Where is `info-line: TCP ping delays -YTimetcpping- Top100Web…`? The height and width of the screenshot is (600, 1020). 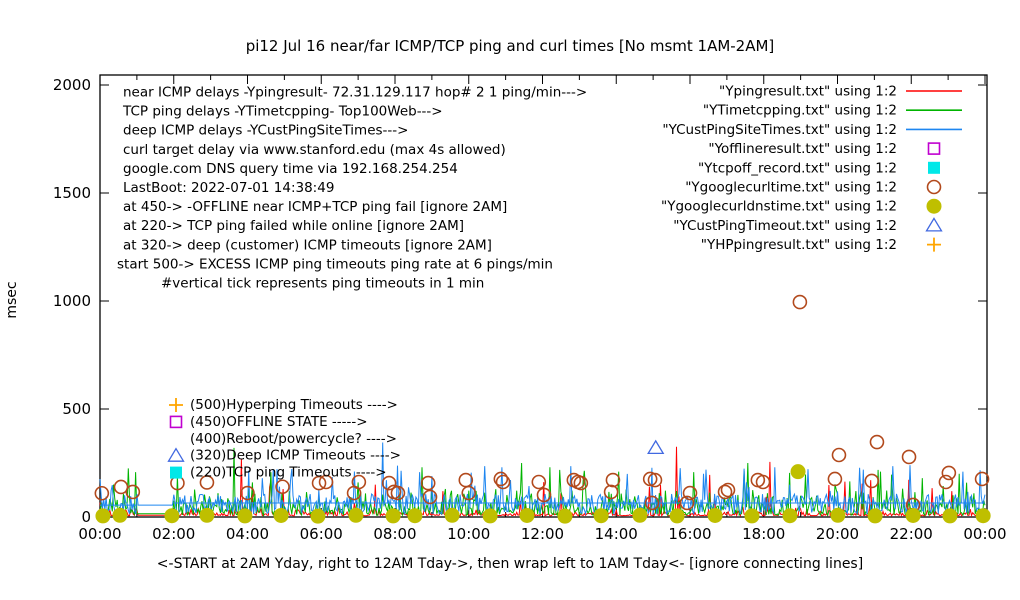 info-line: TCP ping delays -YTimetcpping- Top100Web… is located at coordinates (282, 112).